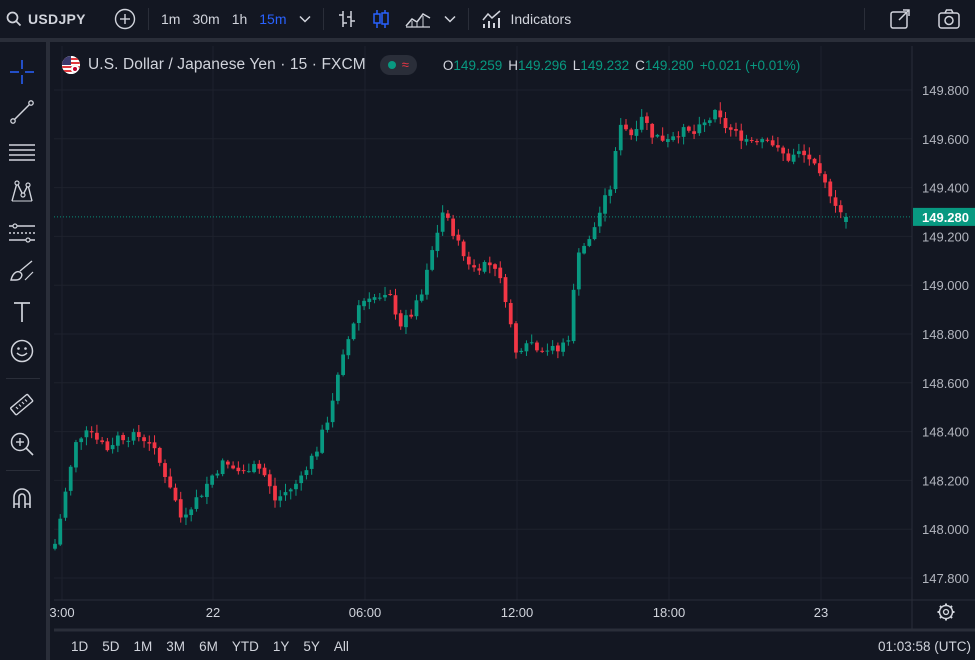 This screenshot has height=660, width=975. Describe the element at coordinates (125, 19) in the screenshot. I see `compare-button` at that location.